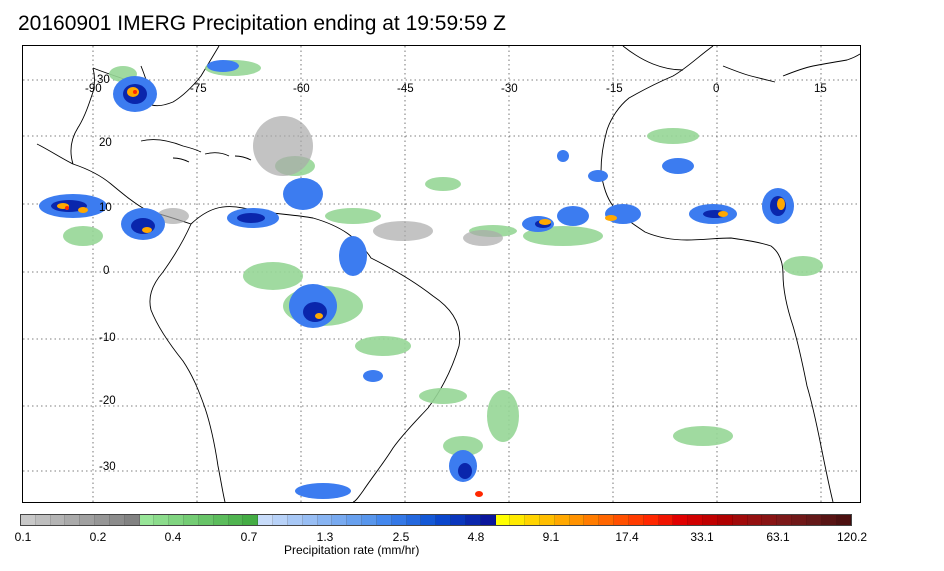 The image size is (944, 571). I want to click on lat-label: -30, so click(107, 467).